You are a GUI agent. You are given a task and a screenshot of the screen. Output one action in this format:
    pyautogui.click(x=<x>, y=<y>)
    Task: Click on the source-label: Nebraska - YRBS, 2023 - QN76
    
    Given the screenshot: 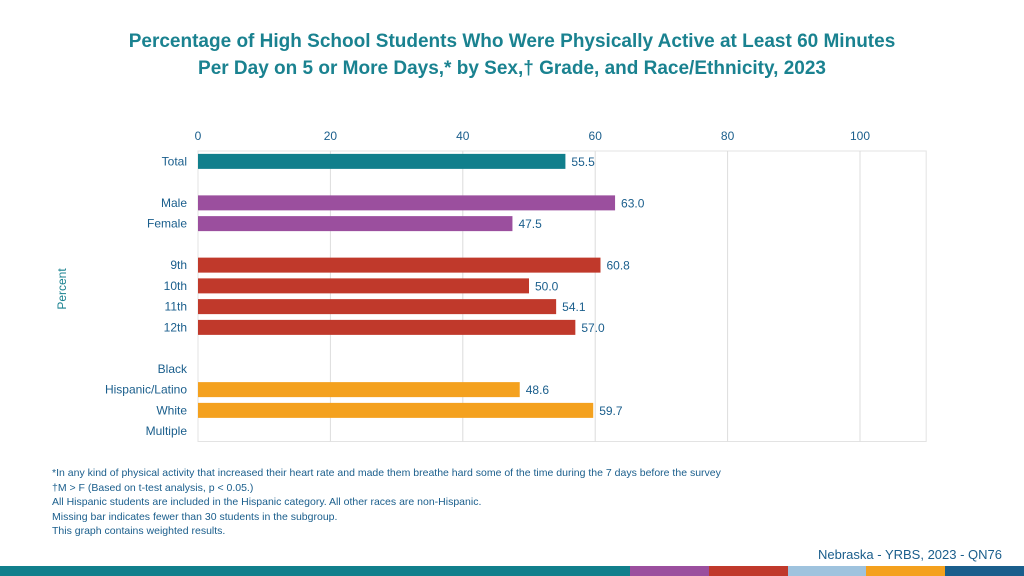 What is the action you would take?
    pyautogui.click(x=909, y=554)
    